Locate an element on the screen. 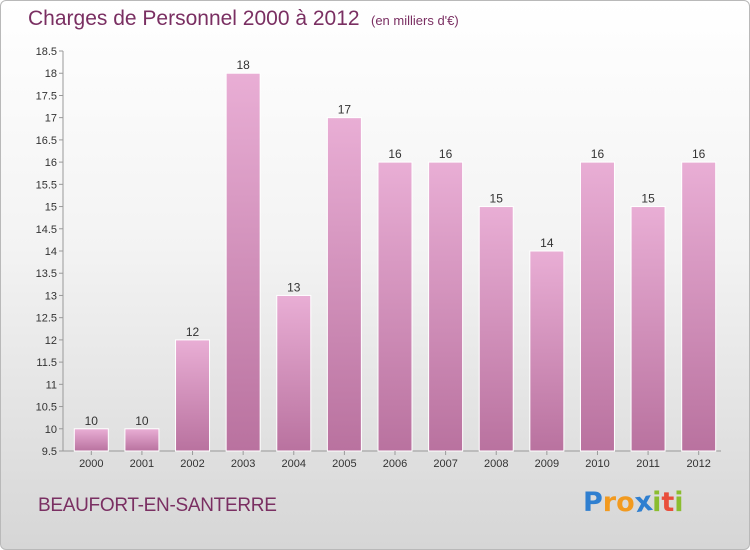  data-label-2006: 16 is located at coordinates (395, 154).